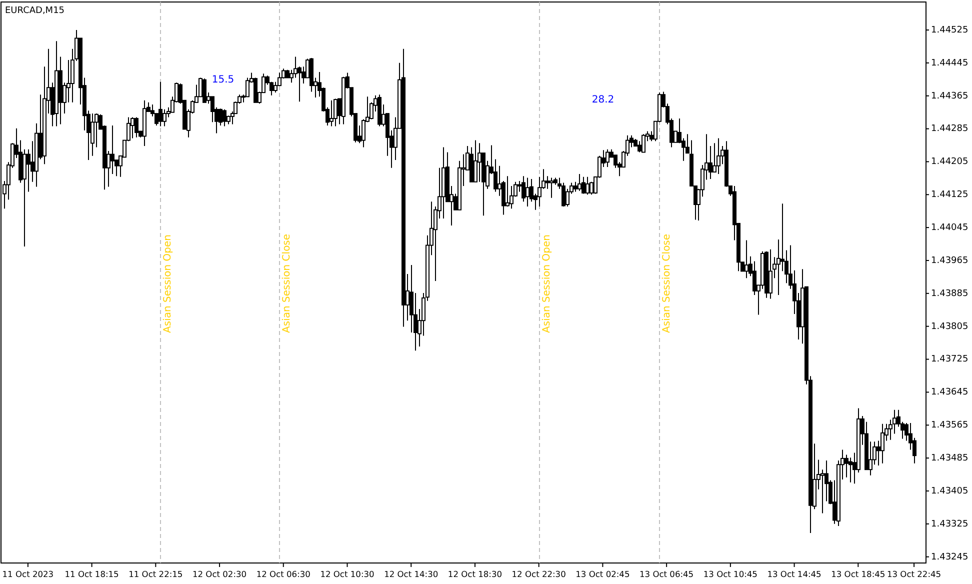  I want to click on x-tick-label: 12 Oct 06:30, so click(283, 574).